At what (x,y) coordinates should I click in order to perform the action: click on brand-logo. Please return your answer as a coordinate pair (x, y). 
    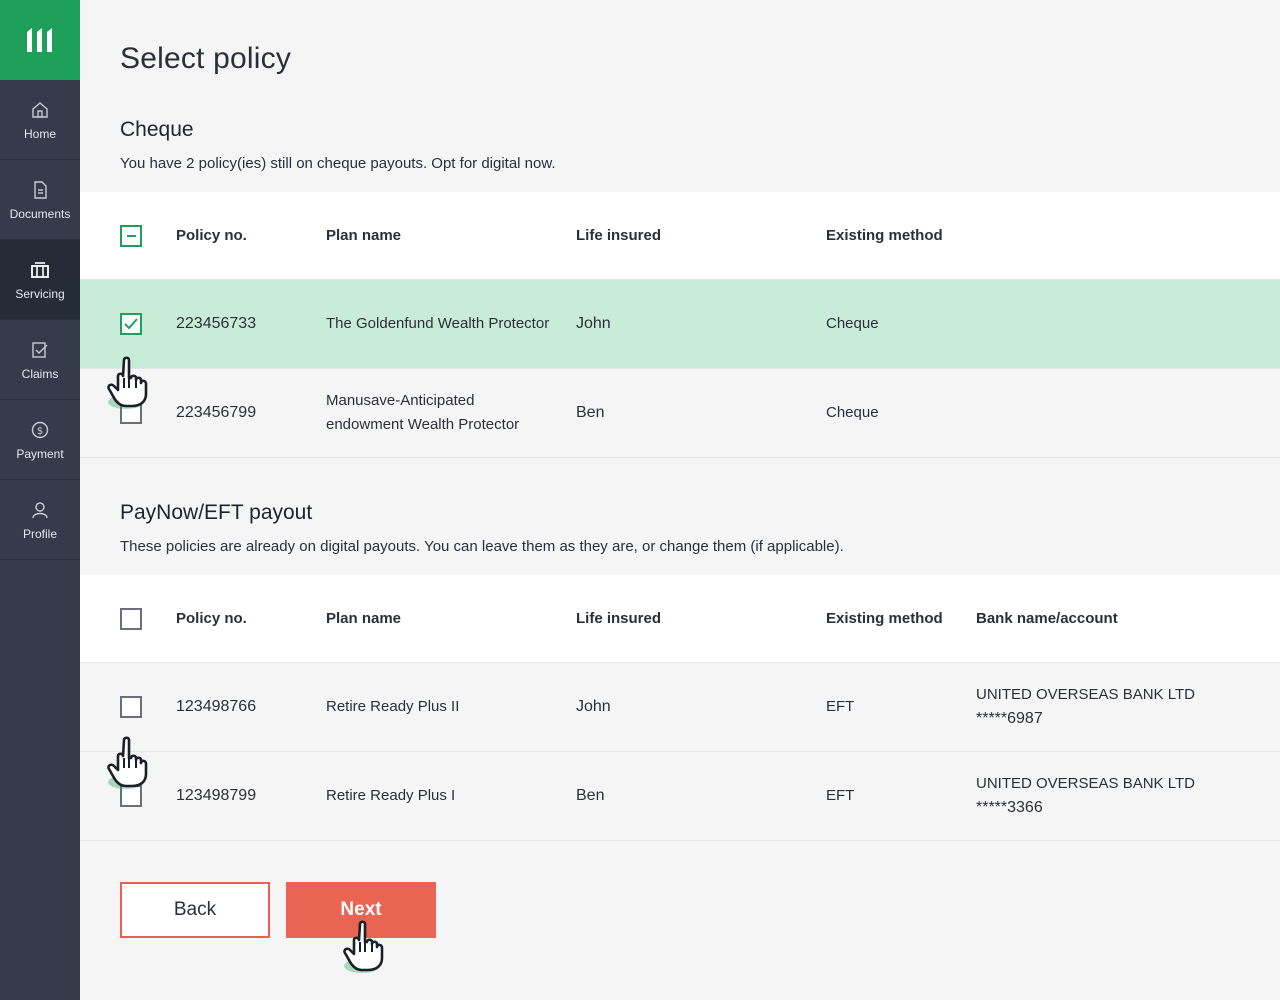
    Looking at the image, I should click on (40, 40).